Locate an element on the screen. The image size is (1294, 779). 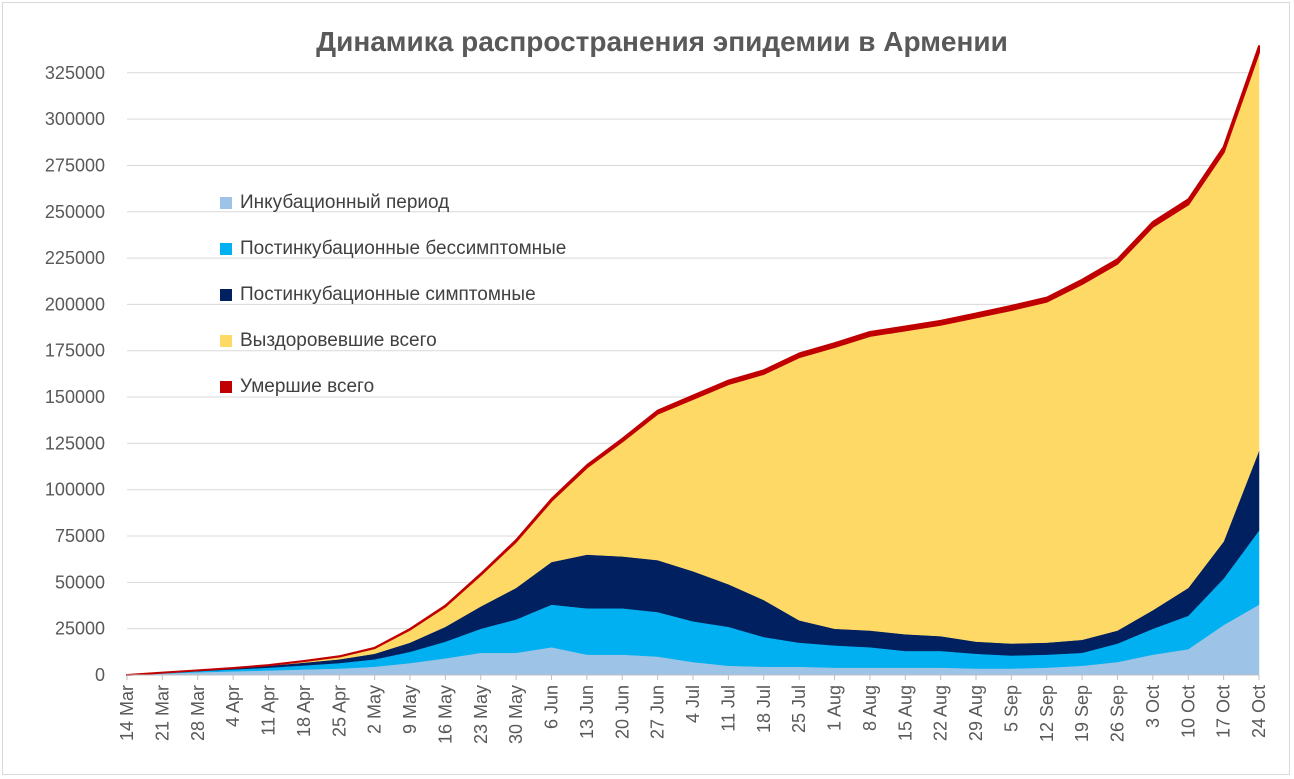
y-tick-label: 200000 is located at coordinates (75, 304).